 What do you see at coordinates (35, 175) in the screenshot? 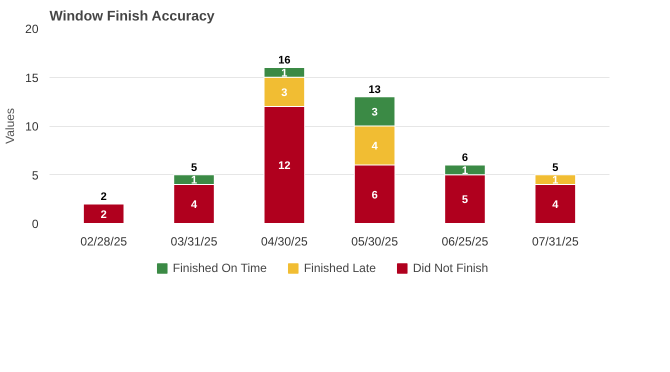
I see `y-tick-label: 5` at bounding box center [35, 175].